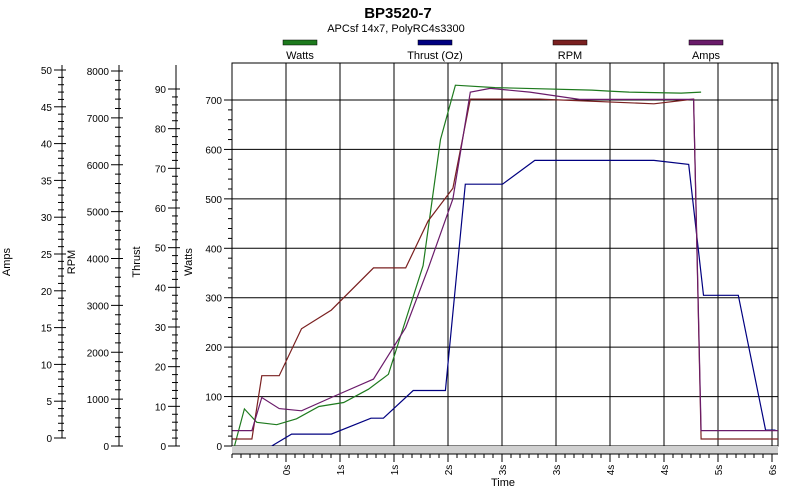 This screenshot has width=800, height=493. What do you see at coordinates (213, 348) in the screenshot?
I see `y-tick-label: 200` at bounding box center [213, 348].